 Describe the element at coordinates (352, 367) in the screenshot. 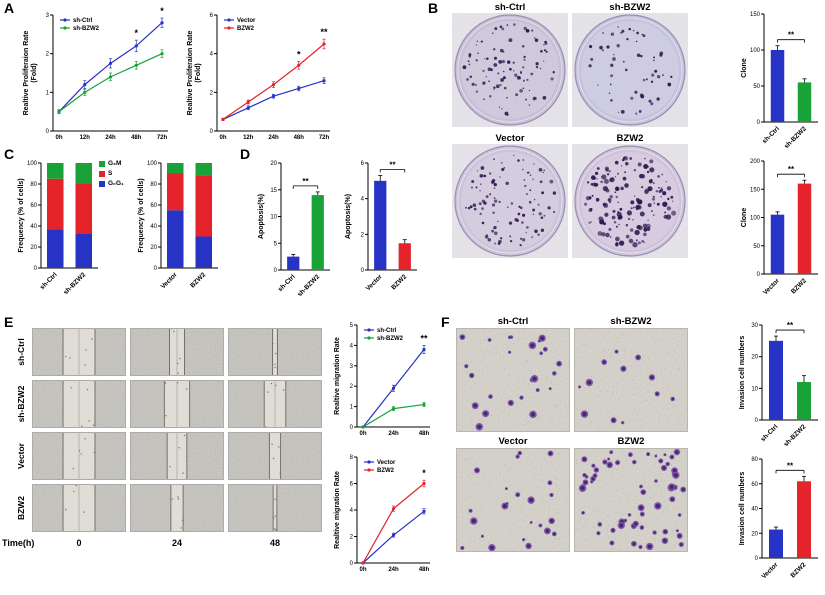

I see `svg-text: 3` at that location.